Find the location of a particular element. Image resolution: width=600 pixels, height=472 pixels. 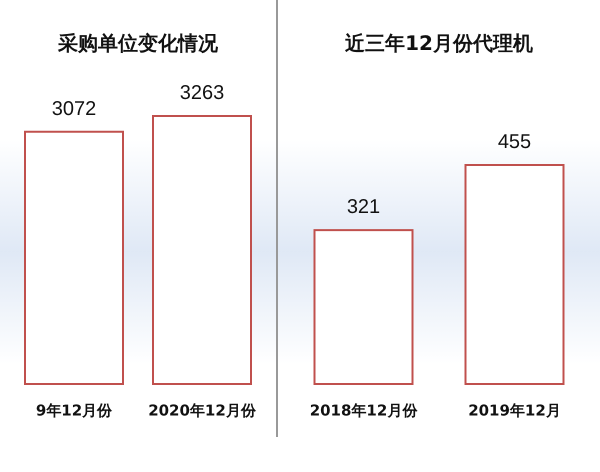

chart-title: 近三年12月份代理机 is located at coordinates (438, 43).